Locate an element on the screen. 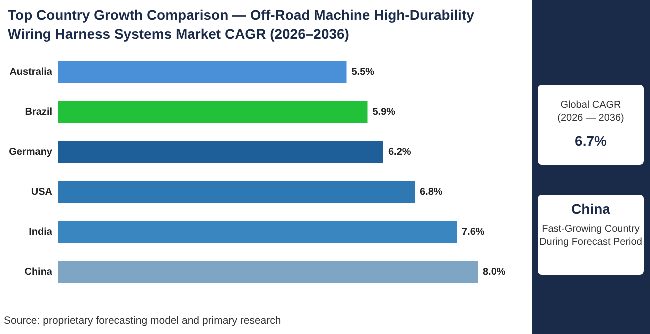 The image size is (650, 334). y-tick-label: India is located at coordinates (41, 232).